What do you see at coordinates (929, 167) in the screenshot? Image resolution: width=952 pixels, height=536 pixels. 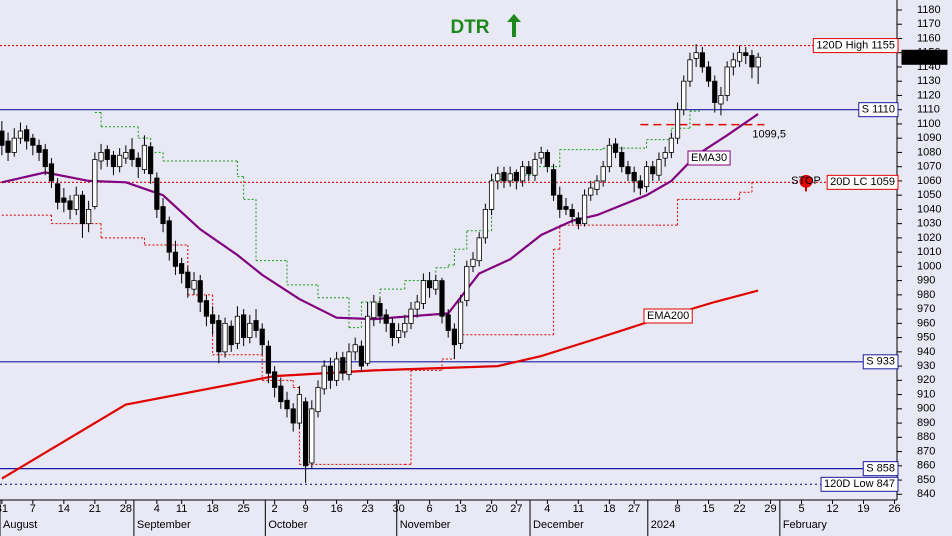 I see `y-tick-label: 1070` at bounding box center [929, 167].